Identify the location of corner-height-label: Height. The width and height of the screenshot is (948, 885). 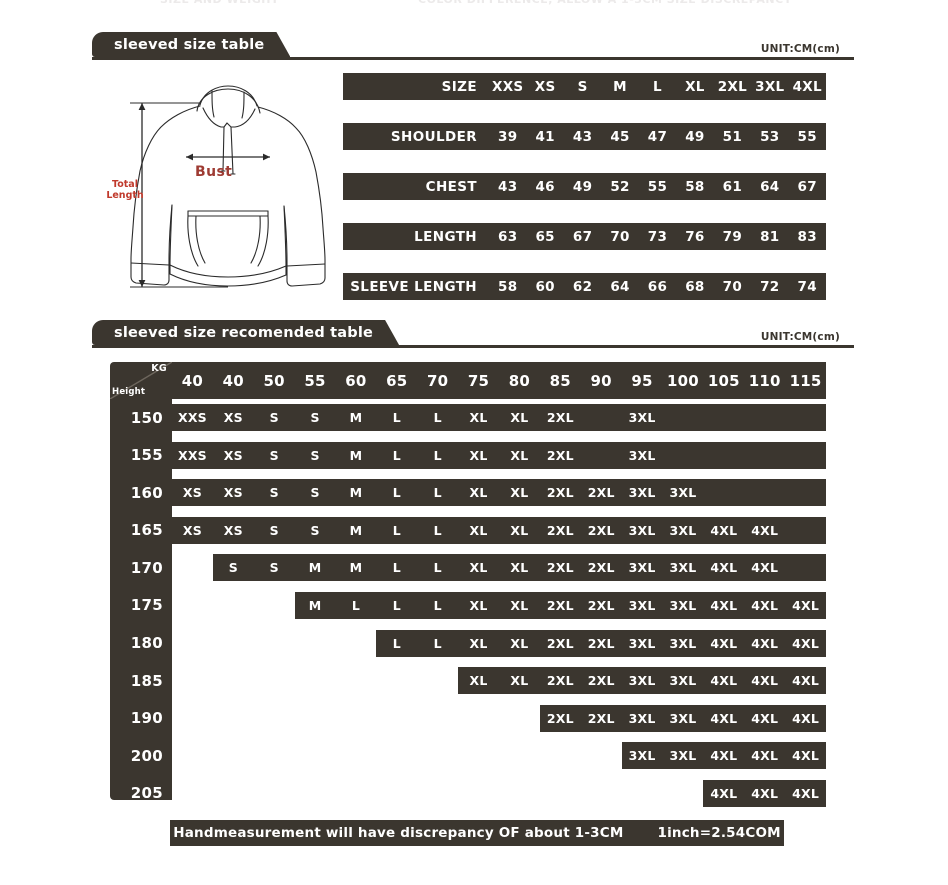
(129, 392).